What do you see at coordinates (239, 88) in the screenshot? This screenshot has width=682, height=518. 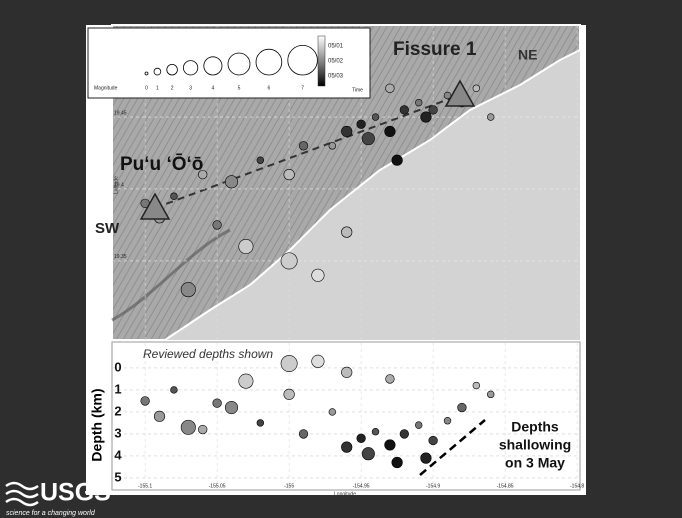 I see `legend-magnitude: 5` at bounding box center [239, 88].